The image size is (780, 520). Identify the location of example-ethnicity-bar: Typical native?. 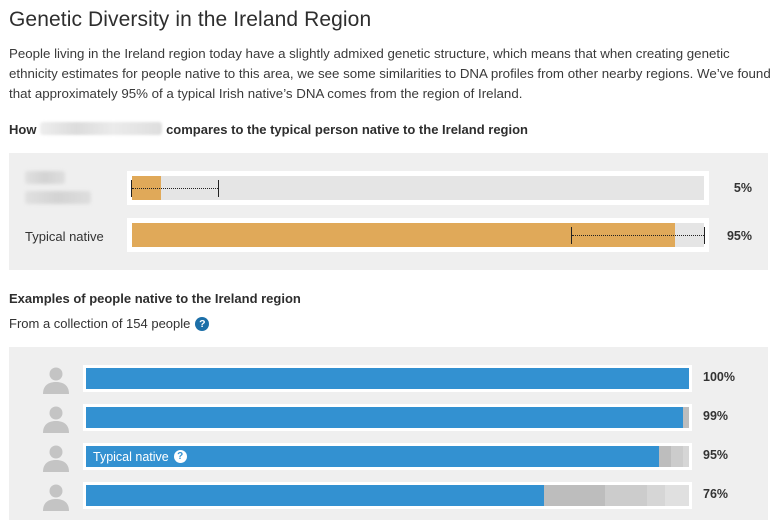
(387, 456).